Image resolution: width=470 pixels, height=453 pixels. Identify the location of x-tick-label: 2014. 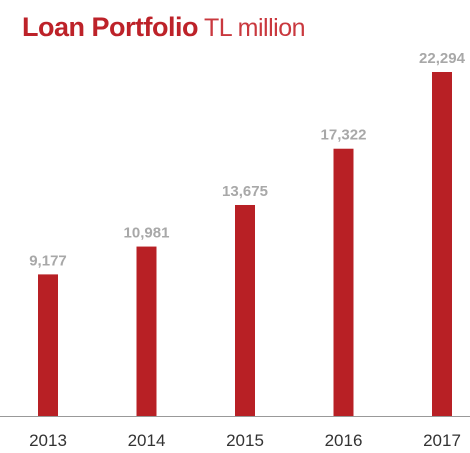
(147, 440).